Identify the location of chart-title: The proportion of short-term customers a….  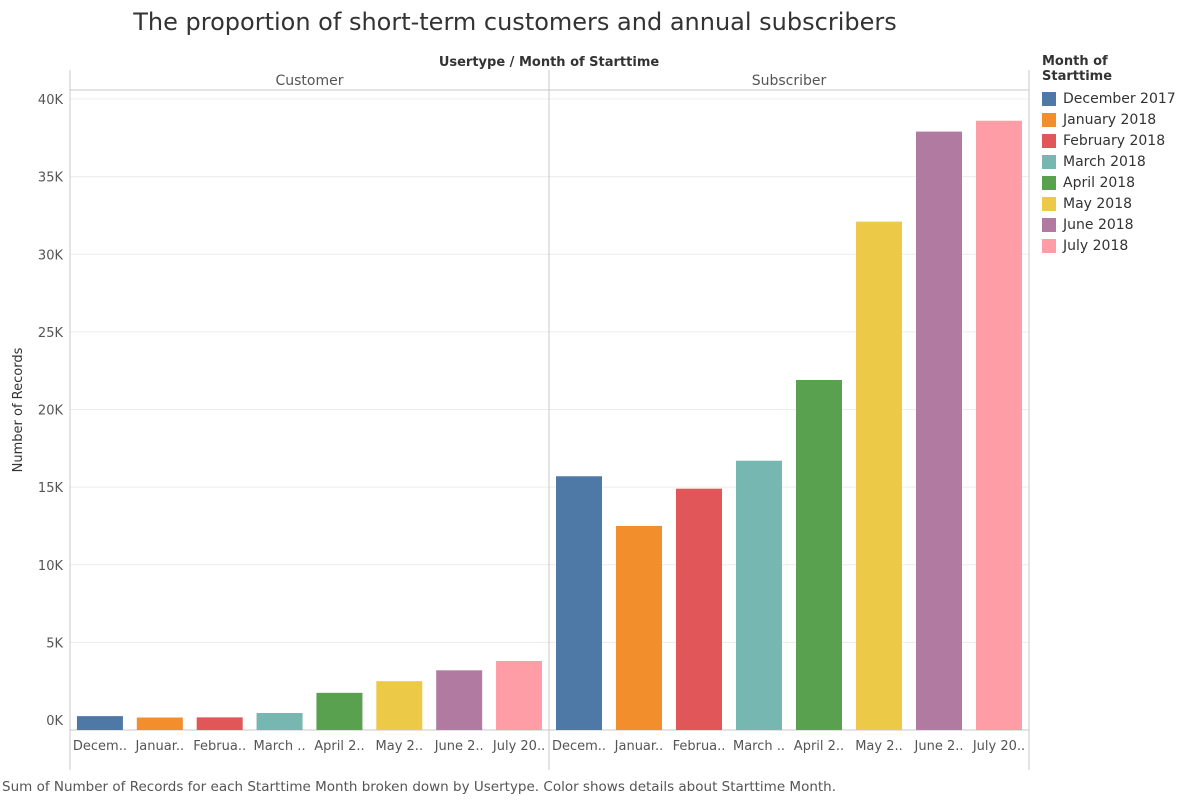
(515, 22).